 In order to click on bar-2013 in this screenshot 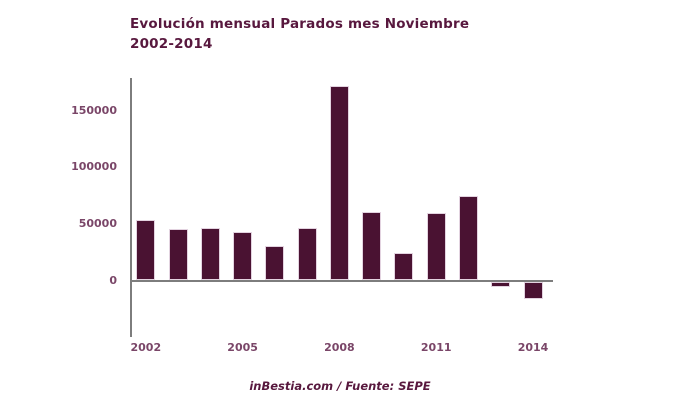, I will do `click(501, 284)`.